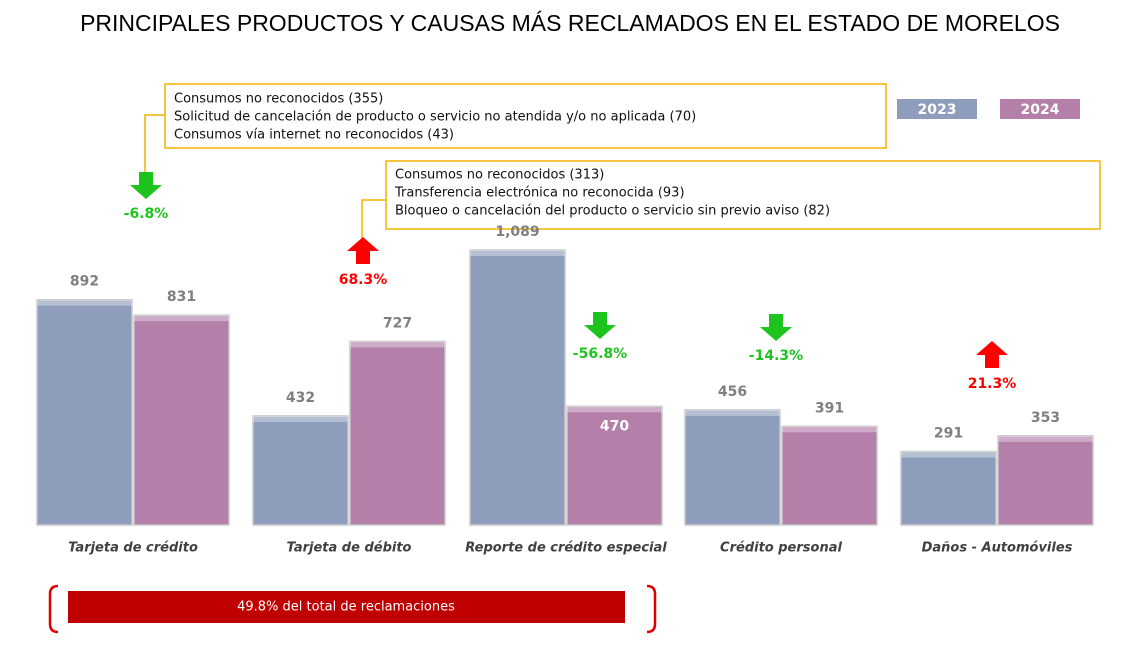 This screenshot has height=655, width=1141. What do you see at coordinates (732, 392) in the screenshot?
I see `value-label: 456` at bounding box center [732, 392].